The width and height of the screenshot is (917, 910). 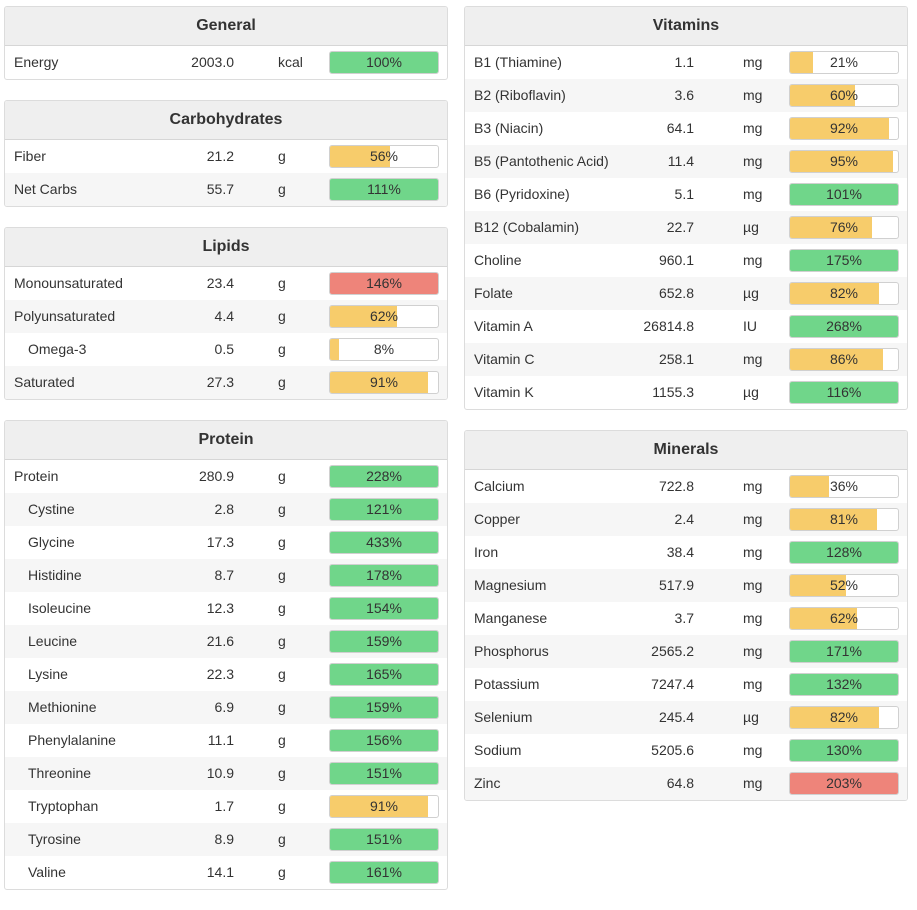 I want to click on progress-percent: 165%, so click(x=384, y=674).